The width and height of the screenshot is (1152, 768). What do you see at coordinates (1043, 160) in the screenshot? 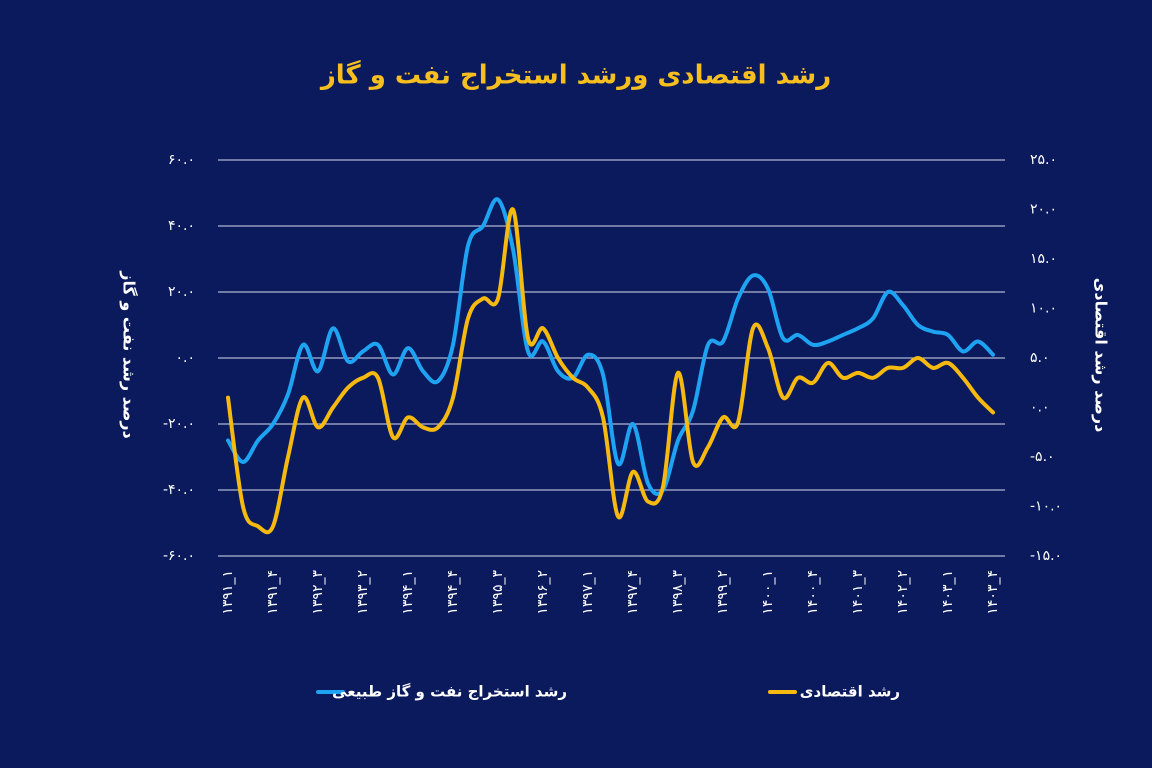
I see `y2-tick-label: ۲۵.۰` at bounding box center [1043, 160].